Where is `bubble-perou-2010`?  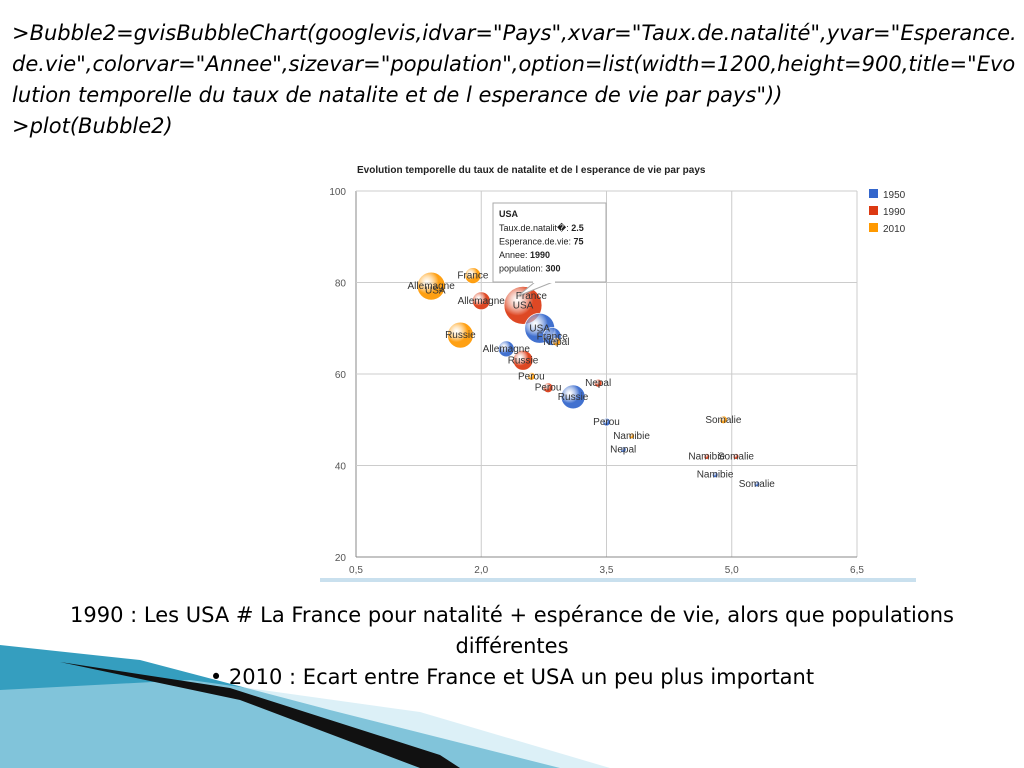 bubble-perou-2010 is located at coordinates (531, 376).